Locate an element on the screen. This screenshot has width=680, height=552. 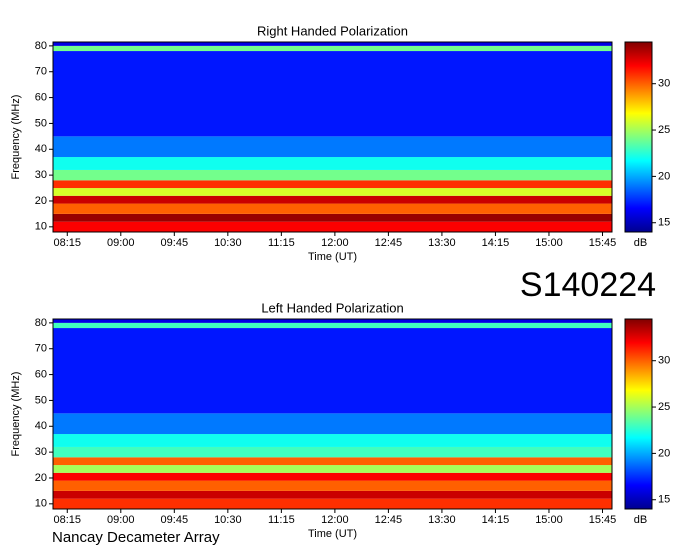
observation-id: S140224 is located at coordinates (588, 285).